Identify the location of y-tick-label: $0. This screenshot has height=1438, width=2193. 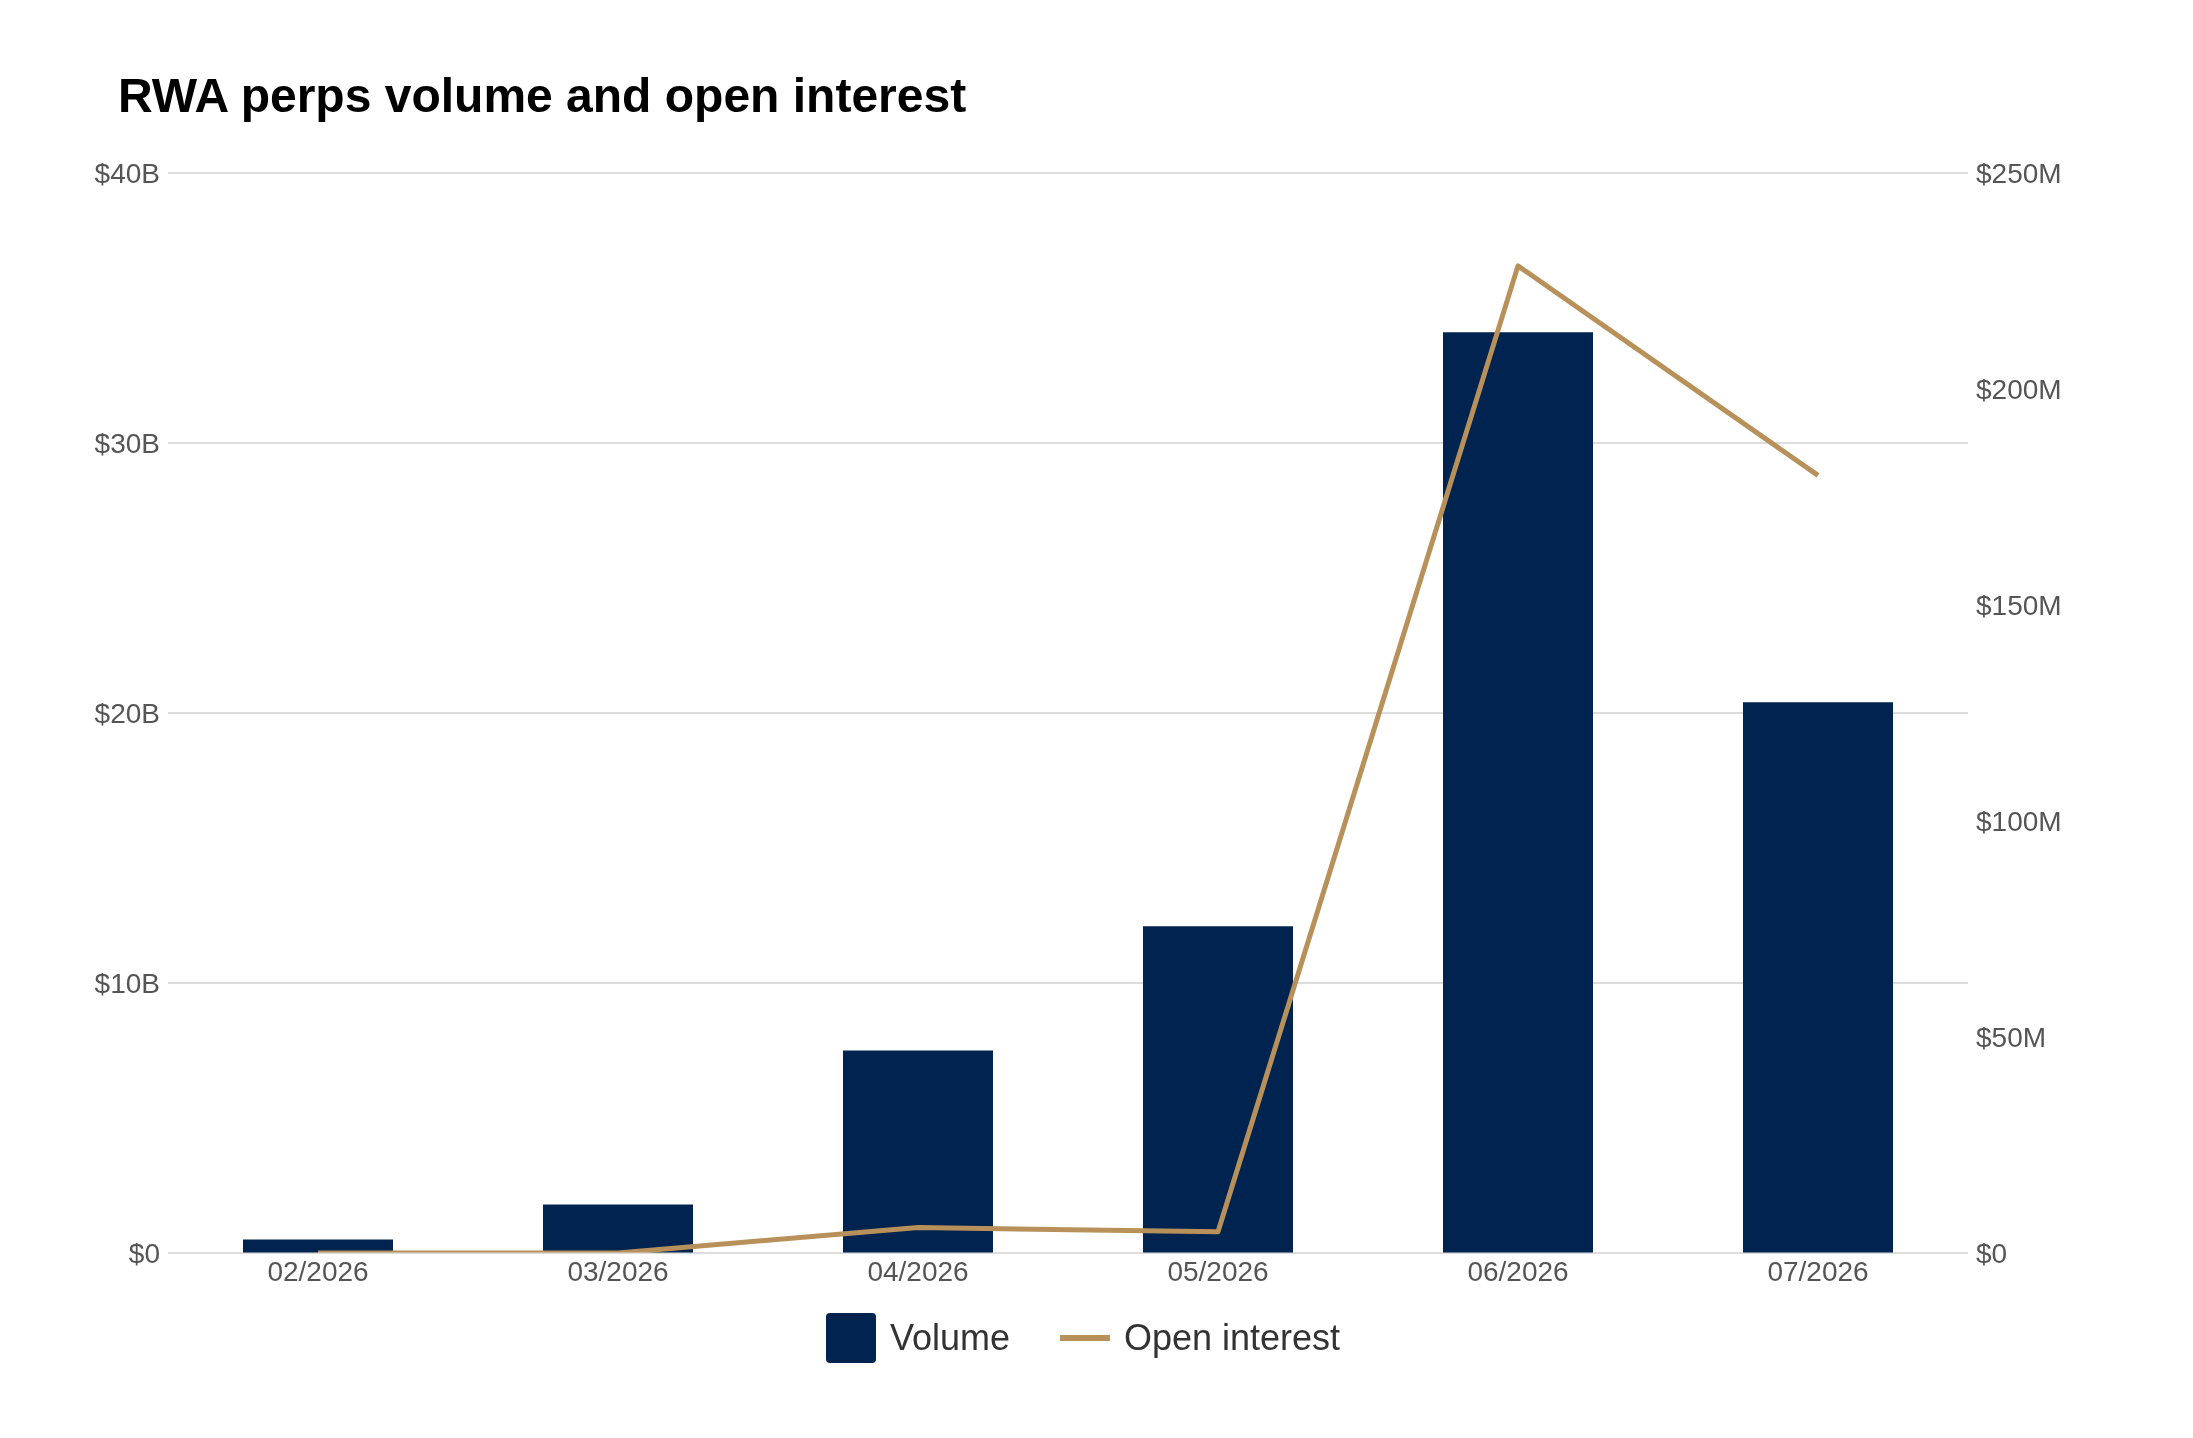
(144, 1253).